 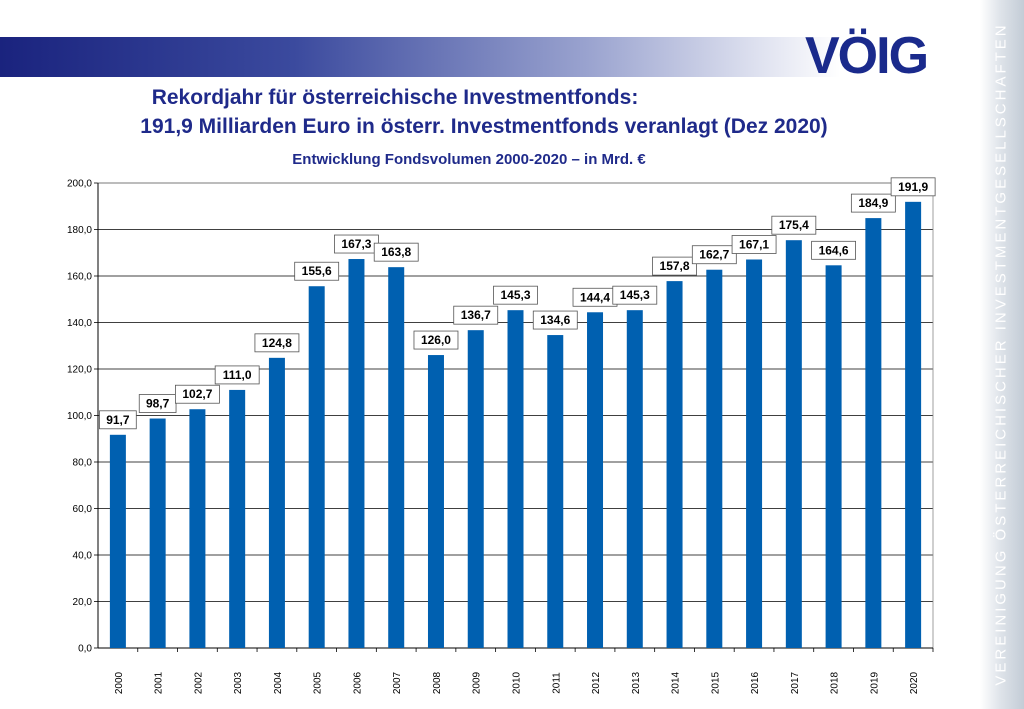 I want to click on y-tick-label: 0,0, so click(x=85, y=649).